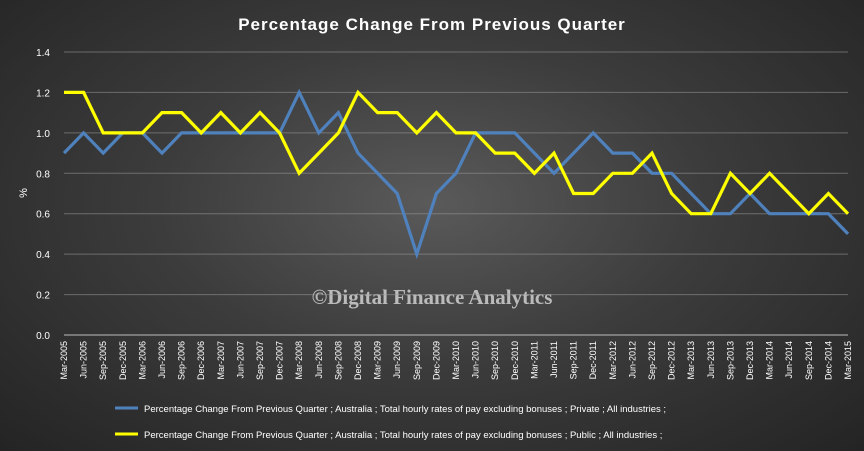  What do you see at coordinates (515, 360) in the screenshot?
I see `x-tick-label: Dec-2010` at bounding box center [515, 360].